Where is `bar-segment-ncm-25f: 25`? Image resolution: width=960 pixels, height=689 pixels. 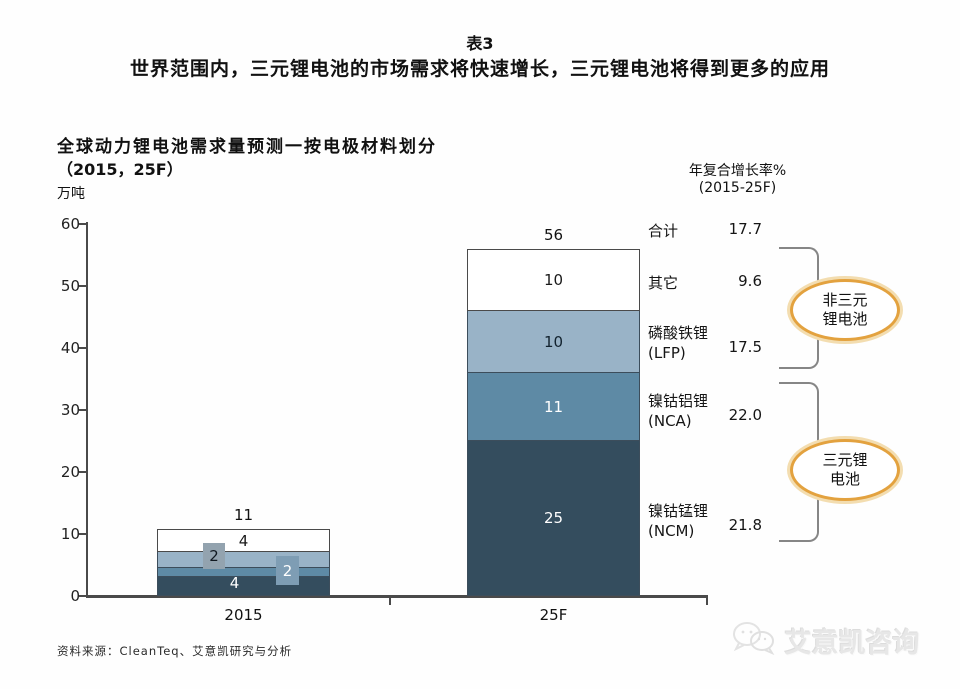 bar-segment-ncm-25f: 25 is located at coordinates (553, 518).